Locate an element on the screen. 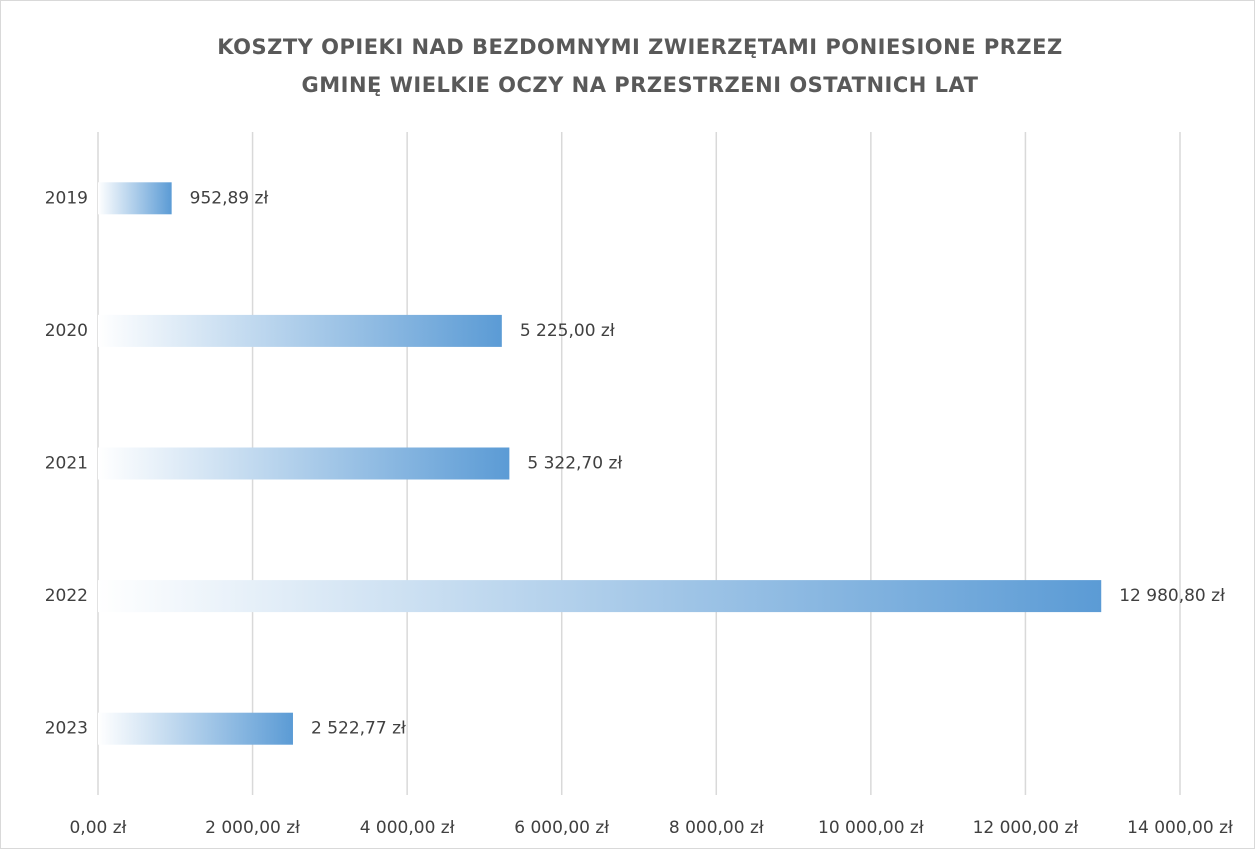  x-tick-label: 2 000,00 zł is located at coordinates (252, 828).